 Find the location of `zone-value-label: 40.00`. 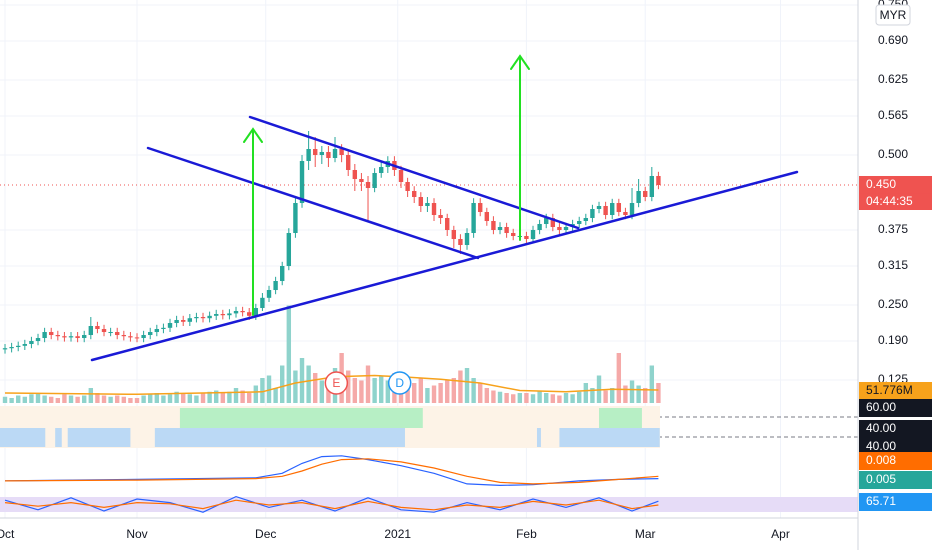

zone-value-label: 40.00 is located at coordinates (881, 446).